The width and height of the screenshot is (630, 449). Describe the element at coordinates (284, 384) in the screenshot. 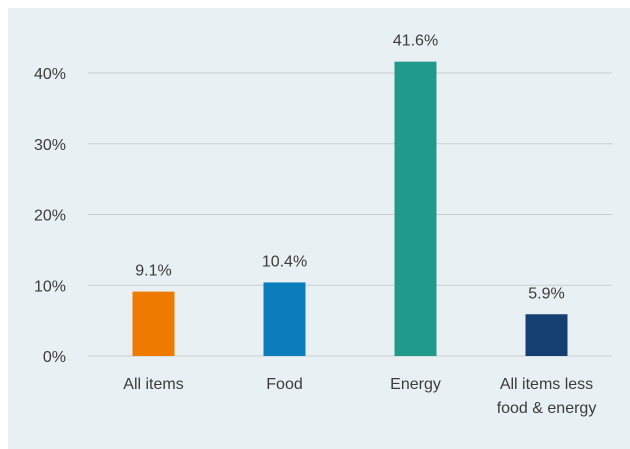

I see `category-label: Food` at that location.